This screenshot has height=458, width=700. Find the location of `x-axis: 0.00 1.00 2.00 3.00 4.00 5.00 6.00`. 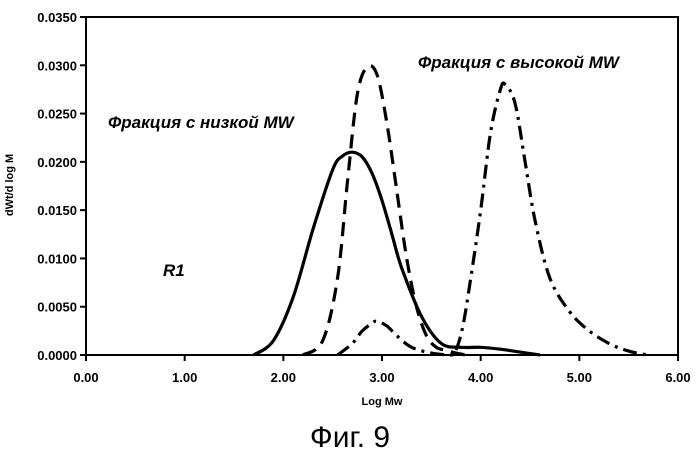

x-axis: 0.00 1.00 2.00 3.00 4.00 5.00 6.00 is located at coordinates (381, 370).